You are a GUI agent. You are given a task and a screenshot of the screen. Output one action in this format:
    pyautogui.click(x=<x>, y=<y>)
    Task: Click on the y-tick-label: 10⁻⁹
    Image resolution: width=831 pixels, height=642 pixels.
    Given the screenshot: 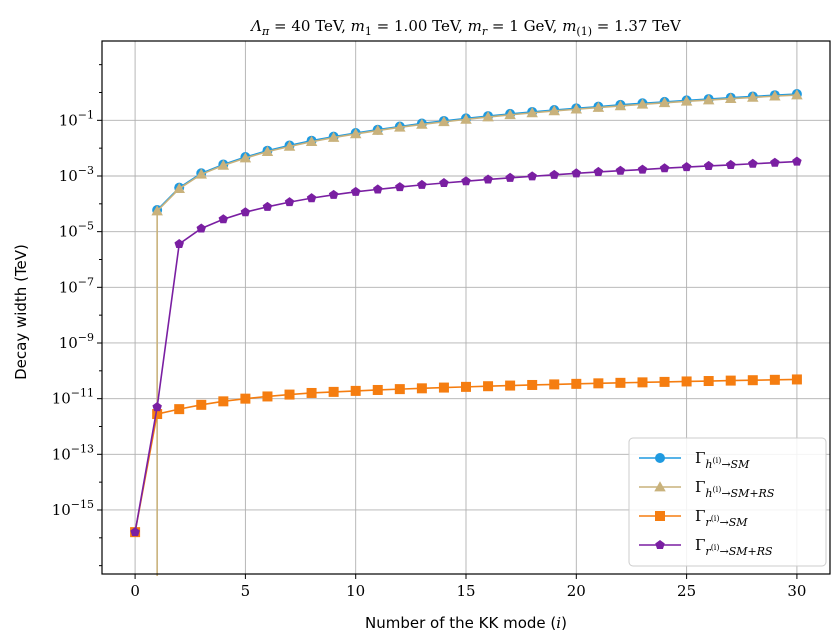 What is the action you would take?
    pyautogui.click(x=76, y=341)
    